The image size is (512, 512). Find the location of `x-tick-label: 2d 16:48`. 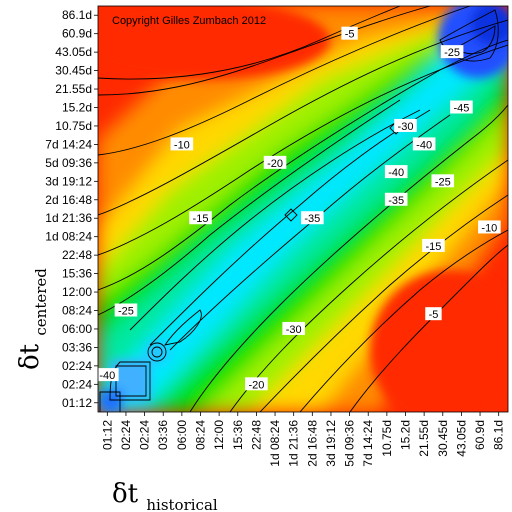

x-tick-label: 2d 16:48 is located at coordinates (312, 443).